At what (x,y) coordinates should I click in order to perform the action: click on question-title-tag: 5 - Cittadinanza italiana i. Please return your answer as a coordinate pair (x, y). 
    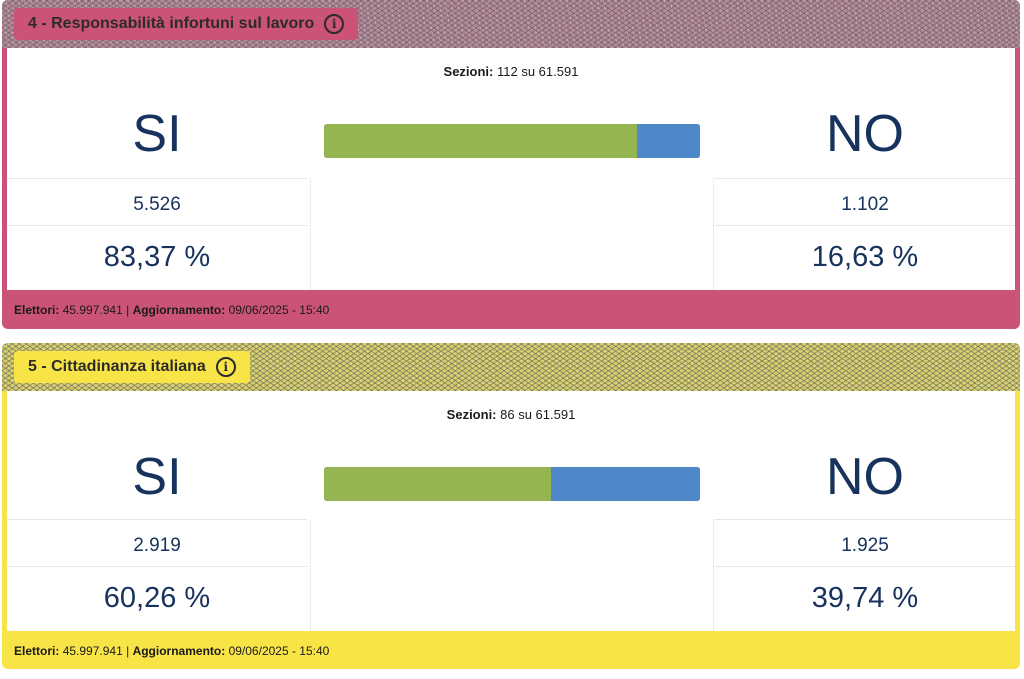
    Looking at the image, I should click on (132, 367).